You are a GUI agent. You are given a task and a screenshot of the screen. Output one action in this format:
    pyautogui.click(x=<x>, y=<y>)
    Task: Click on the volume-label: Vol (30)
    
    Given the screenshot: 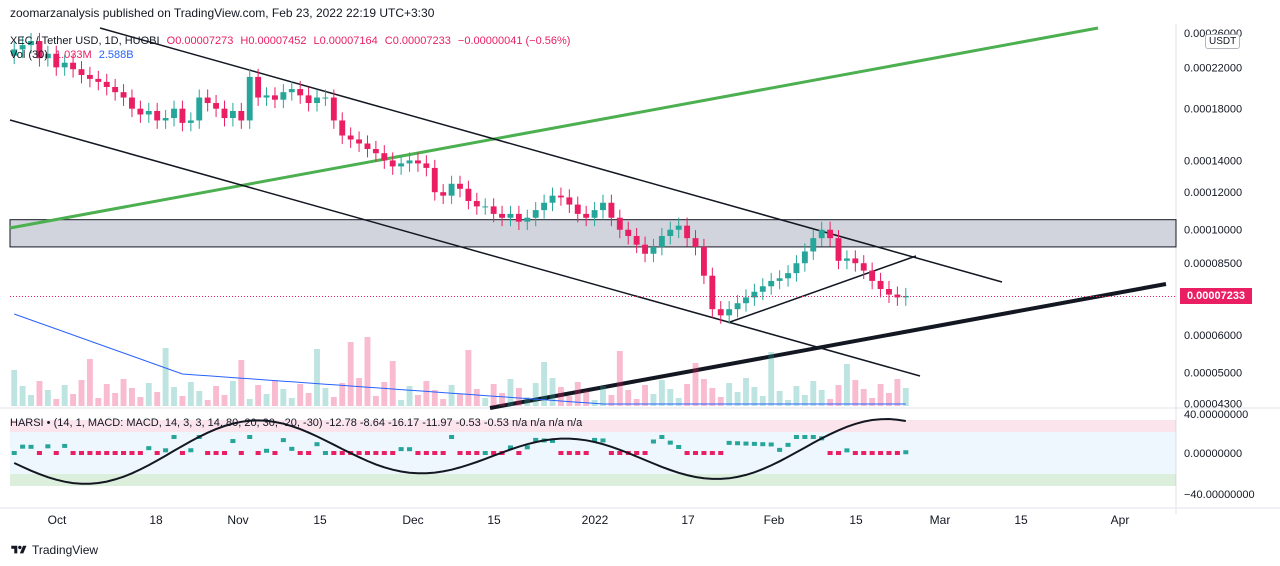 What is the action you would take?
    pyautogui.click(x=29, y=55)
    